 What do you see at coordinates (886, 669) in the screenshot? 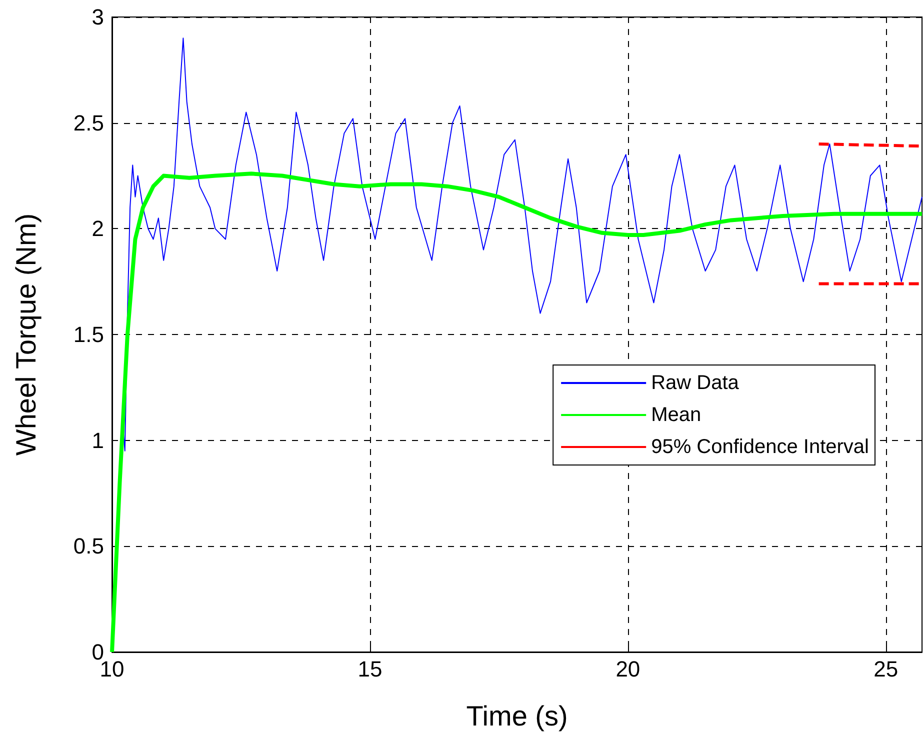
I see `x-tick-label: 25` at bounding box center [886, 669].